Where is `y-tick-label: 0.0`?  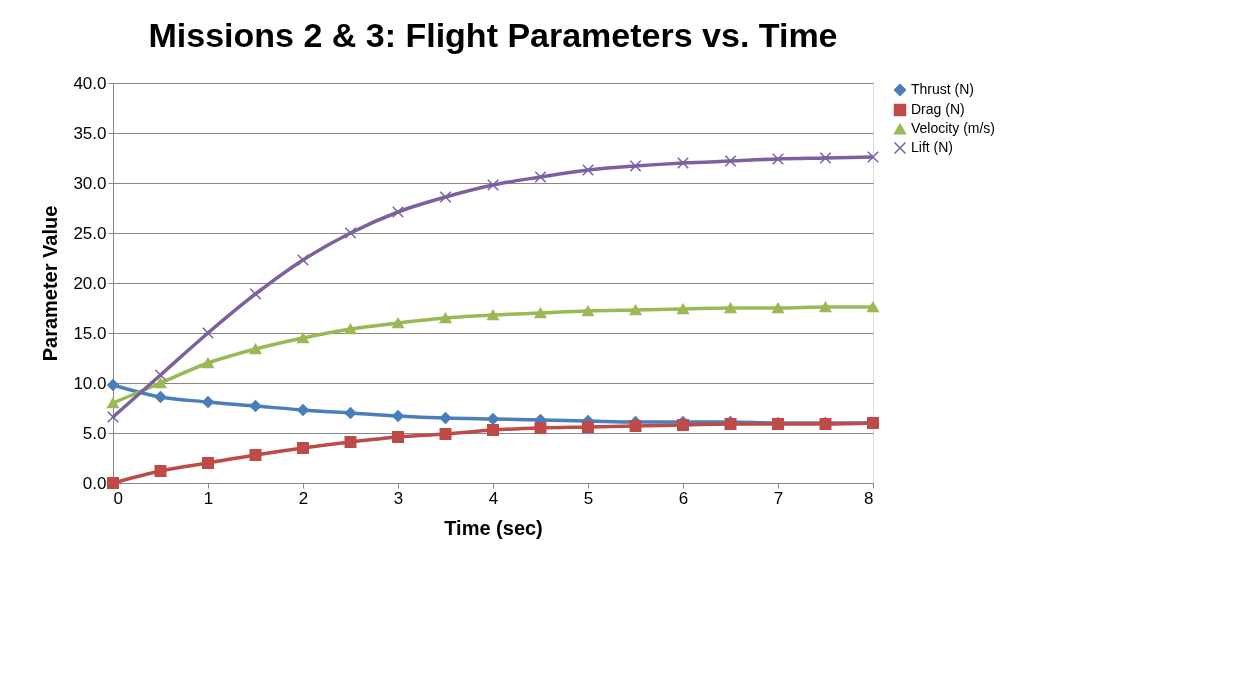
y-tick-label: 0.0 is located at coordinates (94, 483).